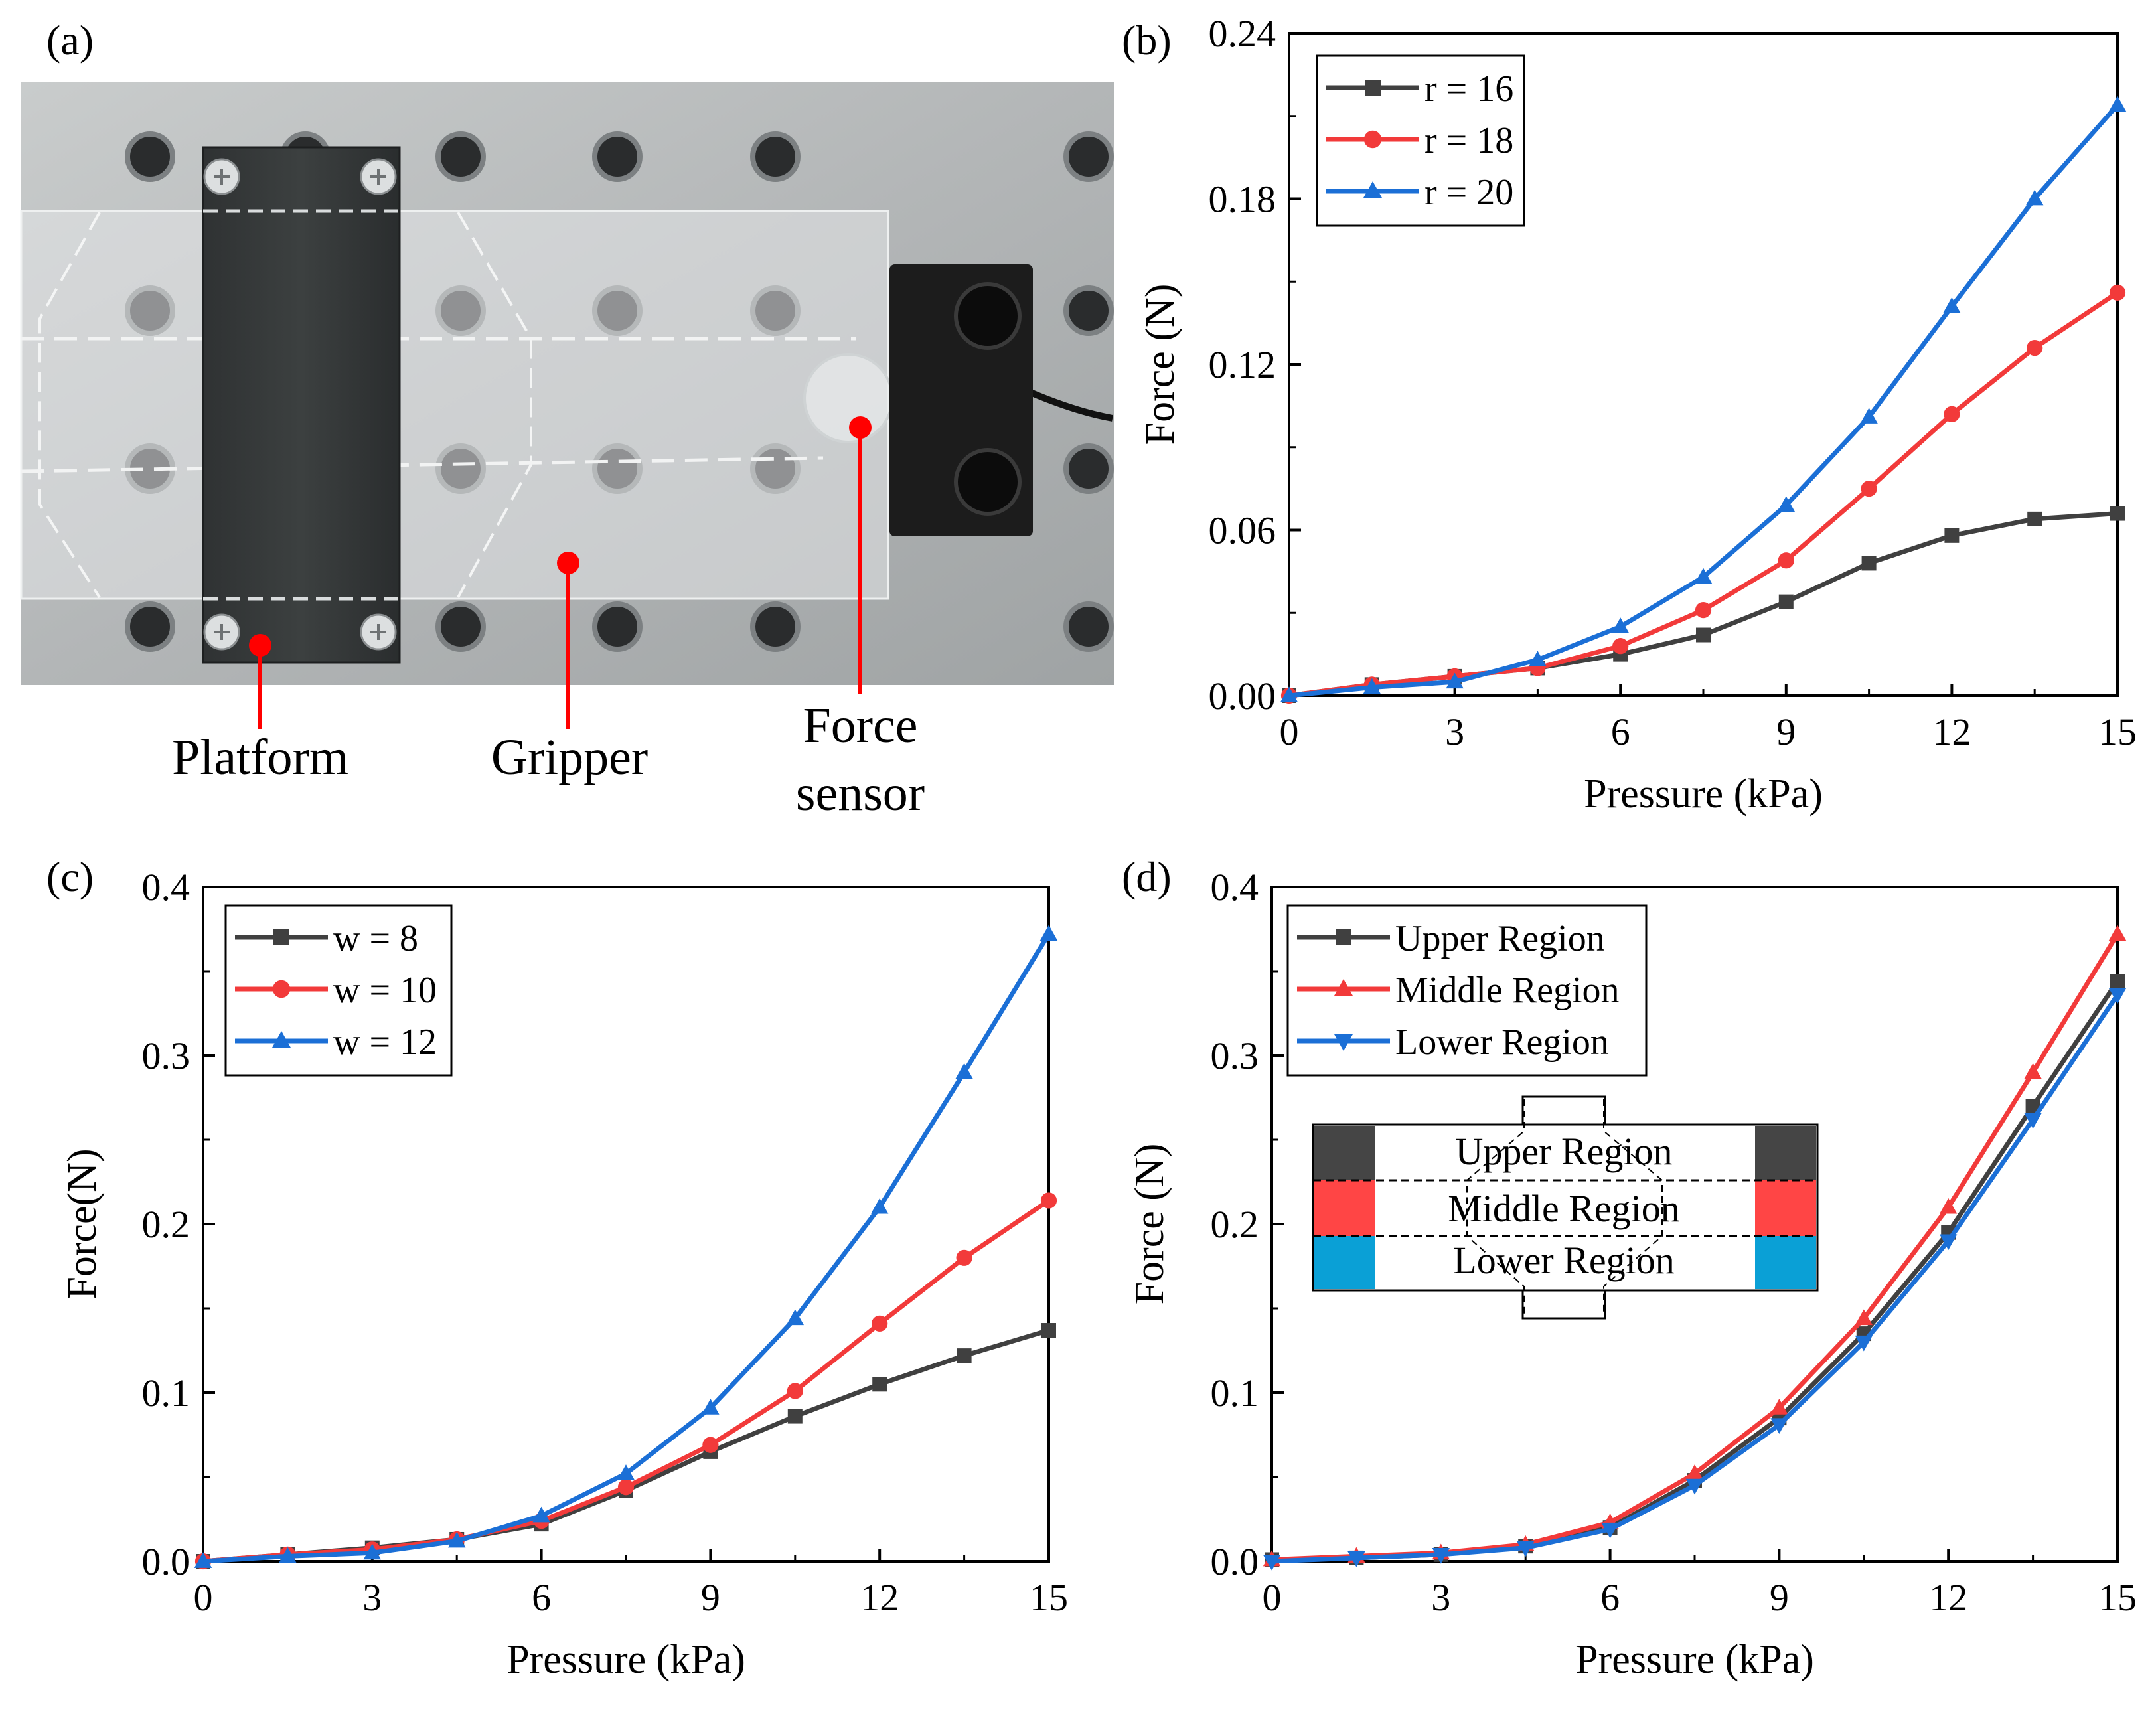  Describe the element at coordinates (1345, 1208) in the screenshot. I see `middle-region-swatch-left` at that location.